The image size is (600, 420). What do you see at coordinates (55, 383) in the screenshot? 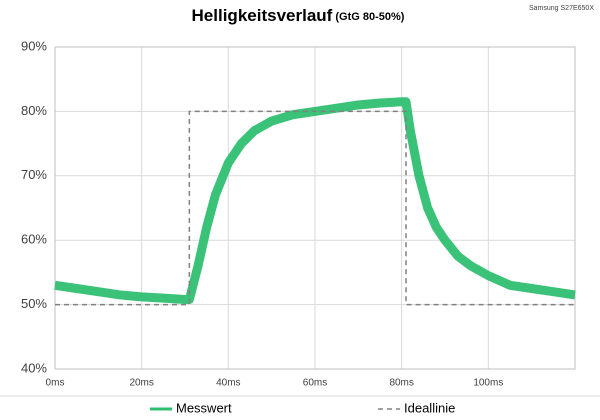
I see `x-tick-label: 0ms` at bounding box center [55, 383].